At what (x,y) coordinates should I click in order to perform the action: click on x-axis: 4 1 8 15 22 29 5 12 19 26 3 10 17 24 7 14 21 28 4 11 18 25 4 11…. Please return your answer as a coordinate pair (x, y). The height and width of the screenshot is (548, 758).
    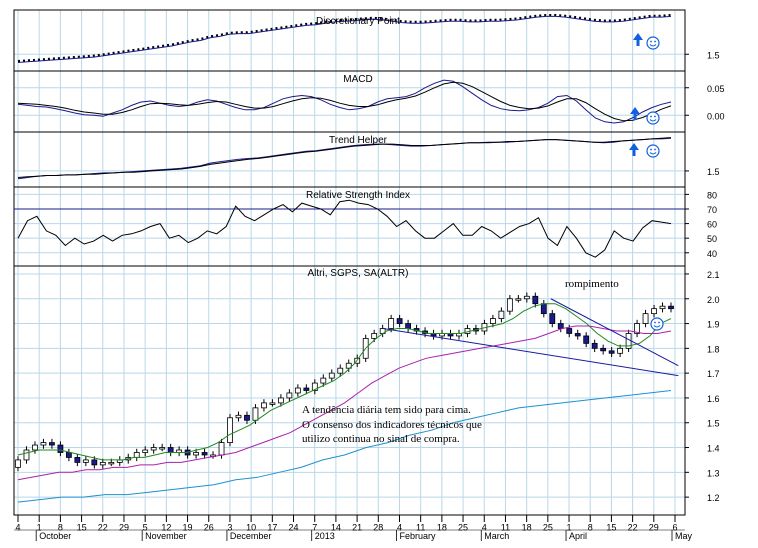
    Looking at the image, I should click on (353, 528).